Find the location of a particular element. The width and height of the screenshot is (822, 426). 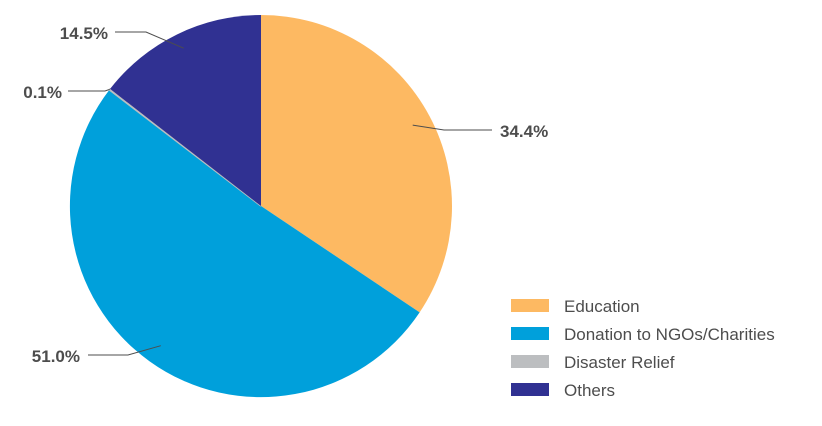

legend-swatch-education is located at coordinates (530, 305).